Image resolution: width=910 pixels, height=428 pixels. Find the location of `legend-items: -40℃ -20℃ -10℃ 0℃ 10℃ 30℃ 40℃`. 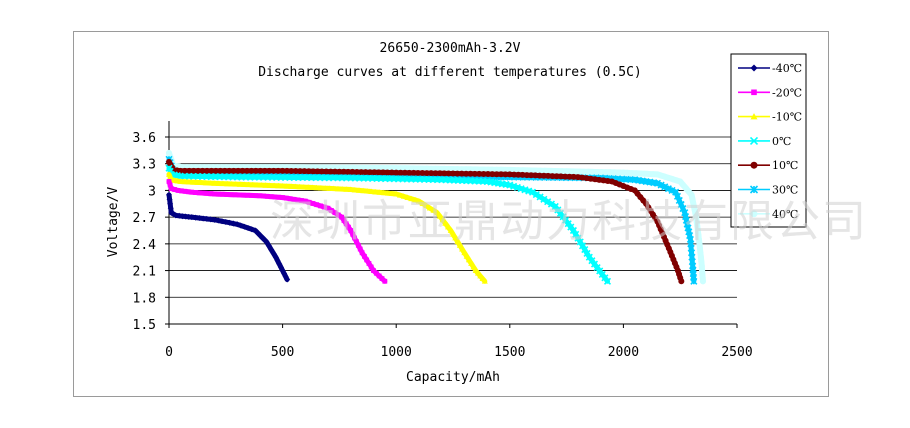

legend-items: -40℃ -20℃ -10℃ 0℃ 10℃ 30℃ 40℃ is located at coordinates (770, 141).